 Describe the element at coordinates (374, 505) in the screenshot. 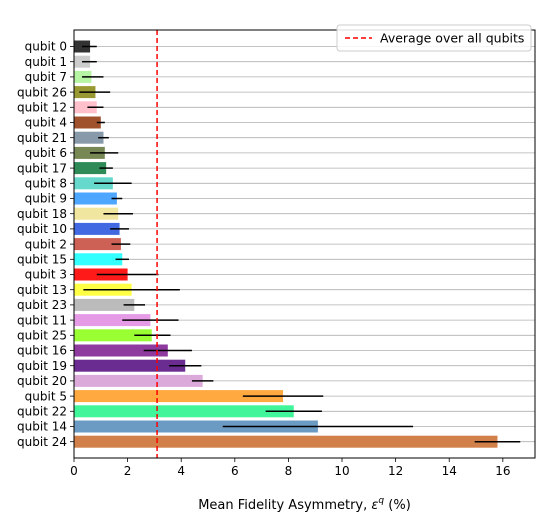

I see `x-axis-title-symbol: ε` at that location.